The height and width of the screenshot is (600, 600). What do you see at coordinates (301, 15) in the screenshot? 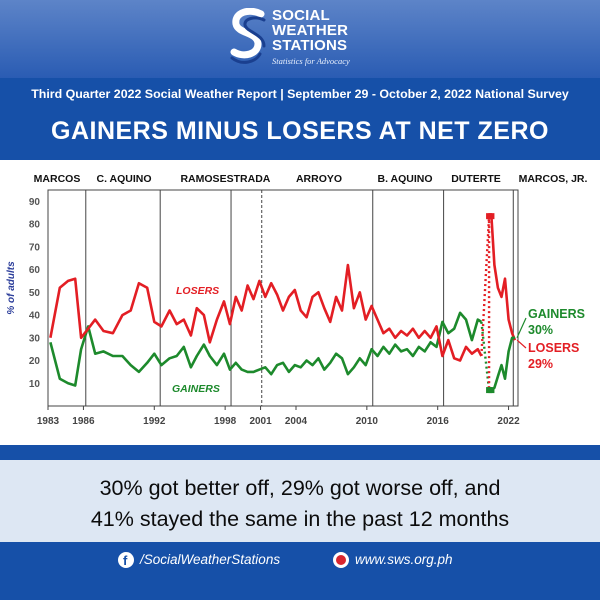
I see `logo-line-1: SOCIAL` at bounding box center [301, 15].